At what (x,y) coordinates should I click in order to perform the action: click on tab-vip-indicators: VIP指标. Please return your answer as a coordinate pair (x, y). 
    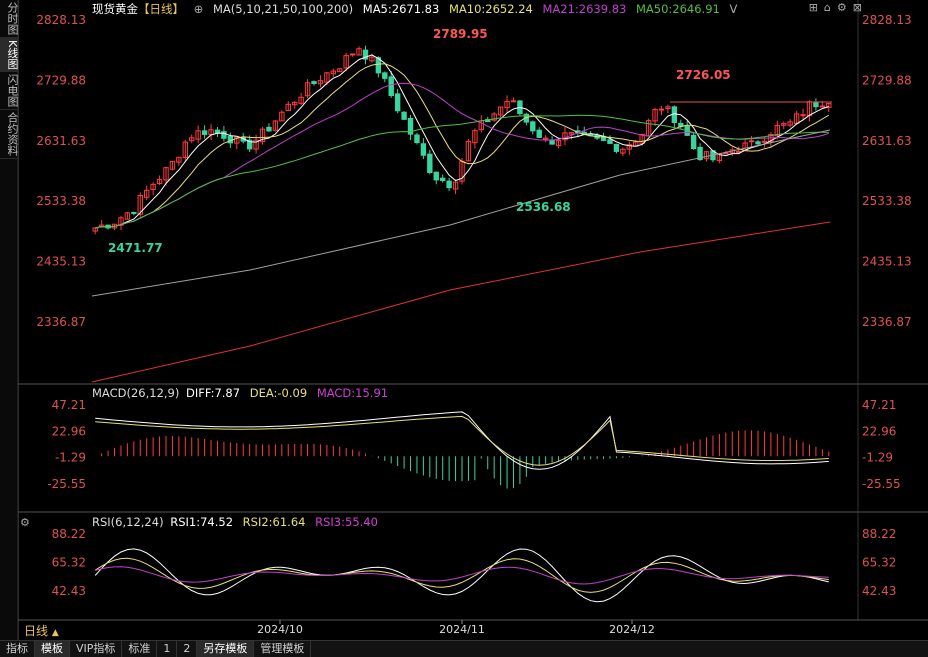
    Looking at the image, I should click on (96, 649).